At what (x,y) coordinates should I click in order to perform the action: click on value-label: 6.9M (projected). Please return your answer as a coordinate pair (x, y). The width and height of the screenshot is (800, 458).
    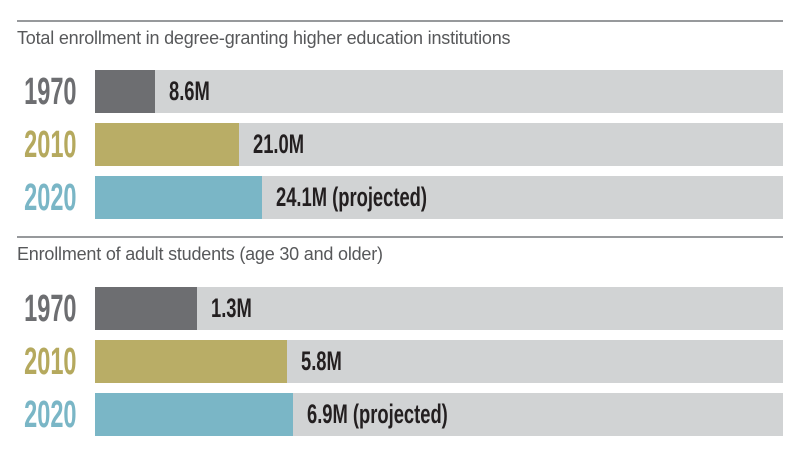
    Looking at the image, I should click on (378, 414).